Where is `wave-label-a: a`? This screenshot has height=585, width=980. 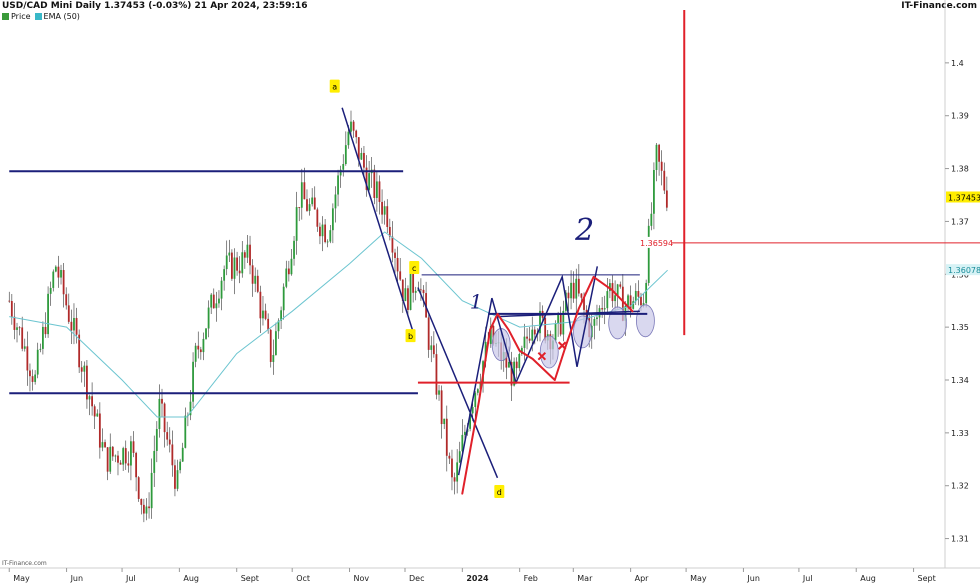
wave-label-a: a is located at coordinates (334, 87).